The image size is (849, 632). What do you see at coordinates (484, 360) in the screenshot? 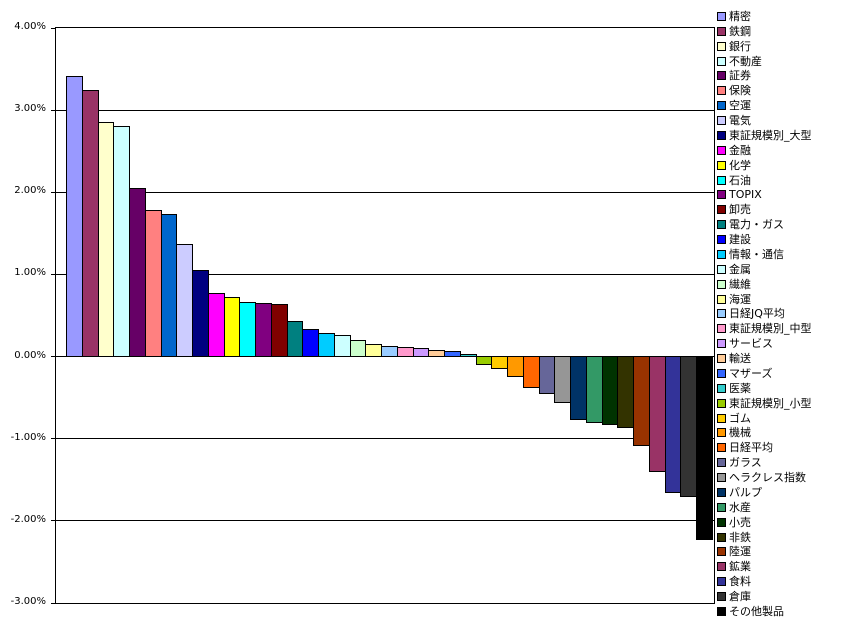
I see `bar-東証規模別_小型` at bounding box center [484, 360].